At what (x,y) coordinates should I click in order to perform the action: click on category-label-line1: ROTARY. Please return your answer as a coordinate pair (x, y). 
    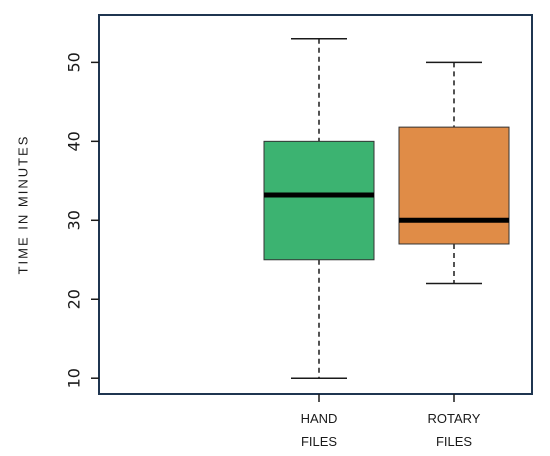
    Looking at the image, I should click on (454, 418).